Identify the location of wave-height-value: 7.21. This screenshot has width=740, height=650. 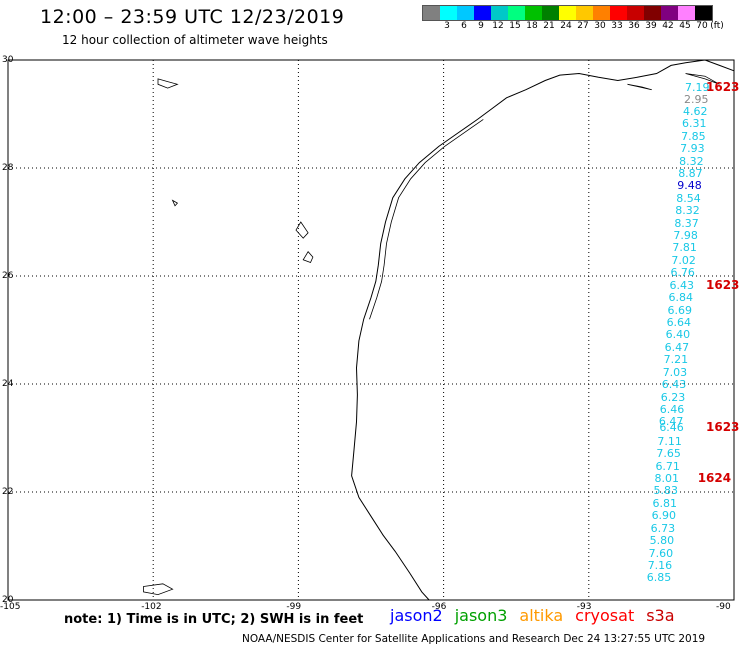
(676, 360).